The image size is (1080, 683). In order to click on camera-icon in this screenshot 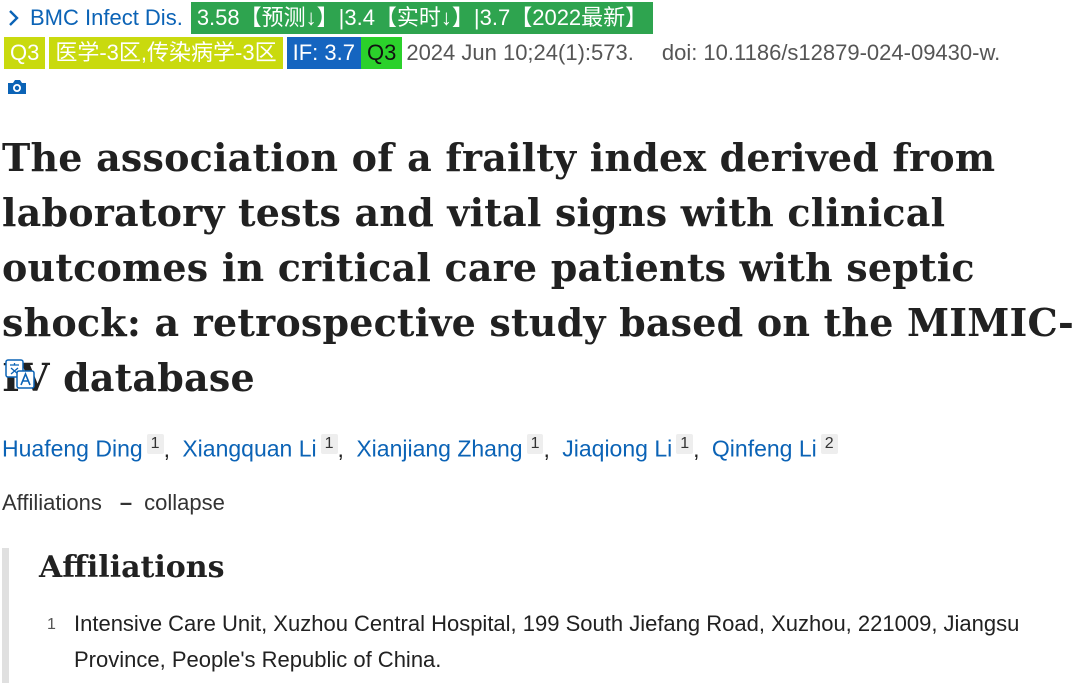, I will do `click(17, 87)`.